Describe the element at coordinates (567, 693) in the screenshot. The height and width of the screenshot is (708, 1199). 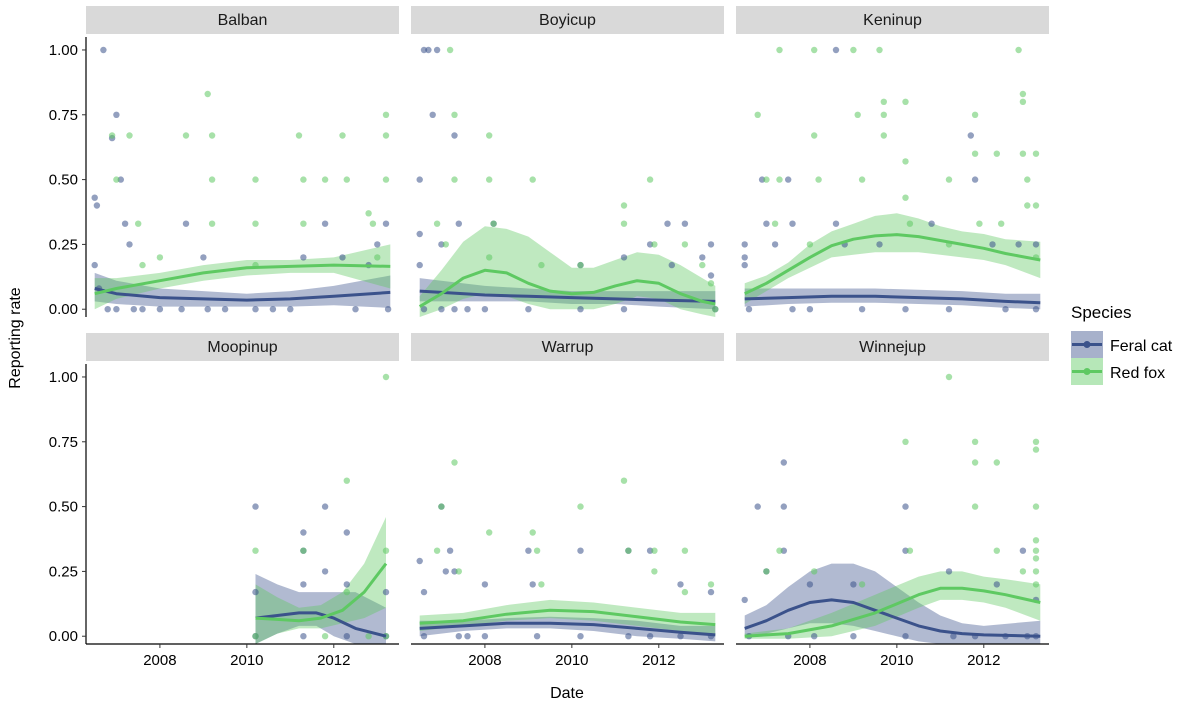
I see `x-axis-label: Date` at that location.